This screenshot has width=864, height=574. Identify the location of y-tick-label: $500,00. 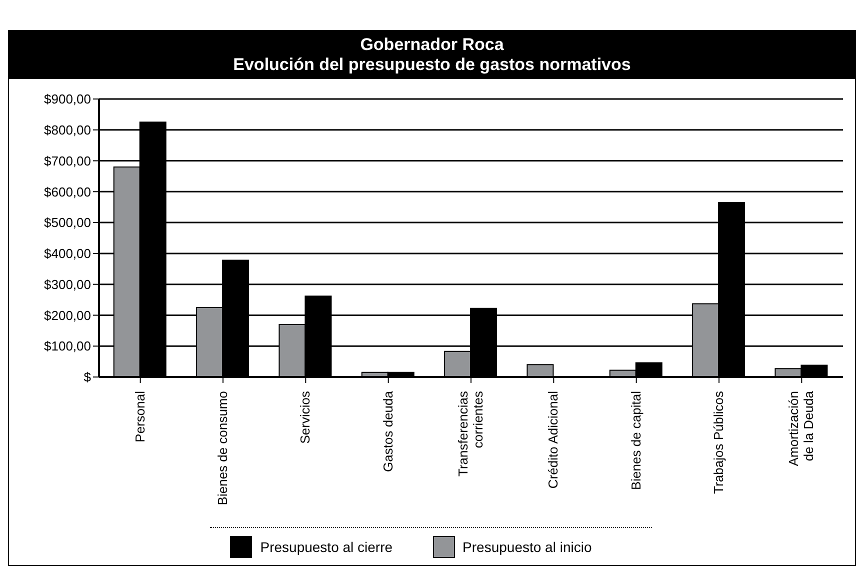
(67, 222).